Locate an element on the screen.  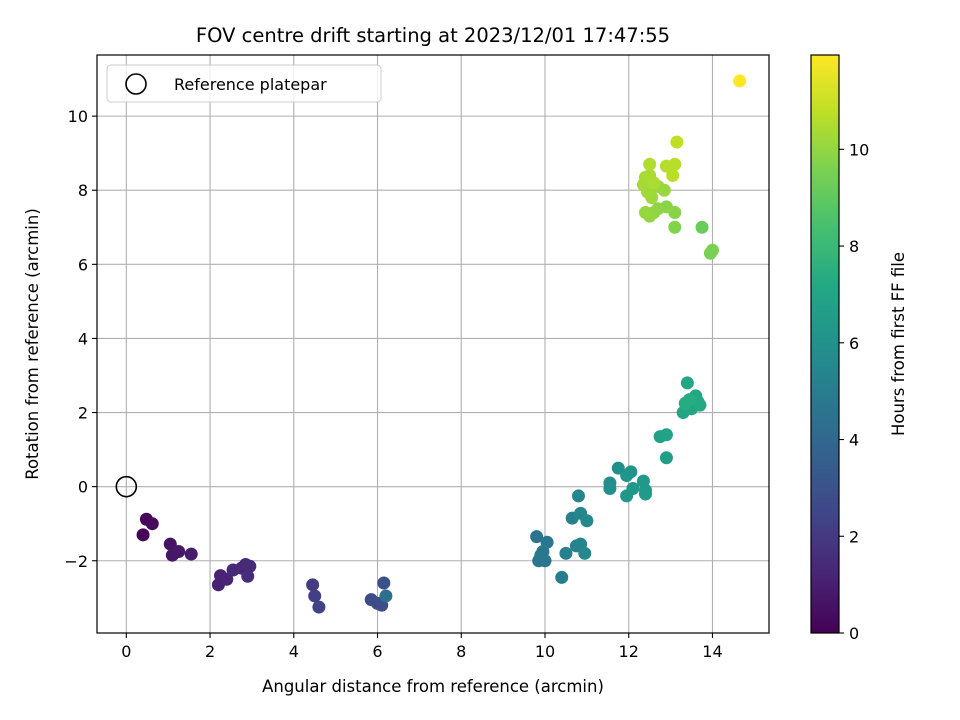
x-axis-label: Angular distance from reference (arcmin) is located at coordinates (433, 686).